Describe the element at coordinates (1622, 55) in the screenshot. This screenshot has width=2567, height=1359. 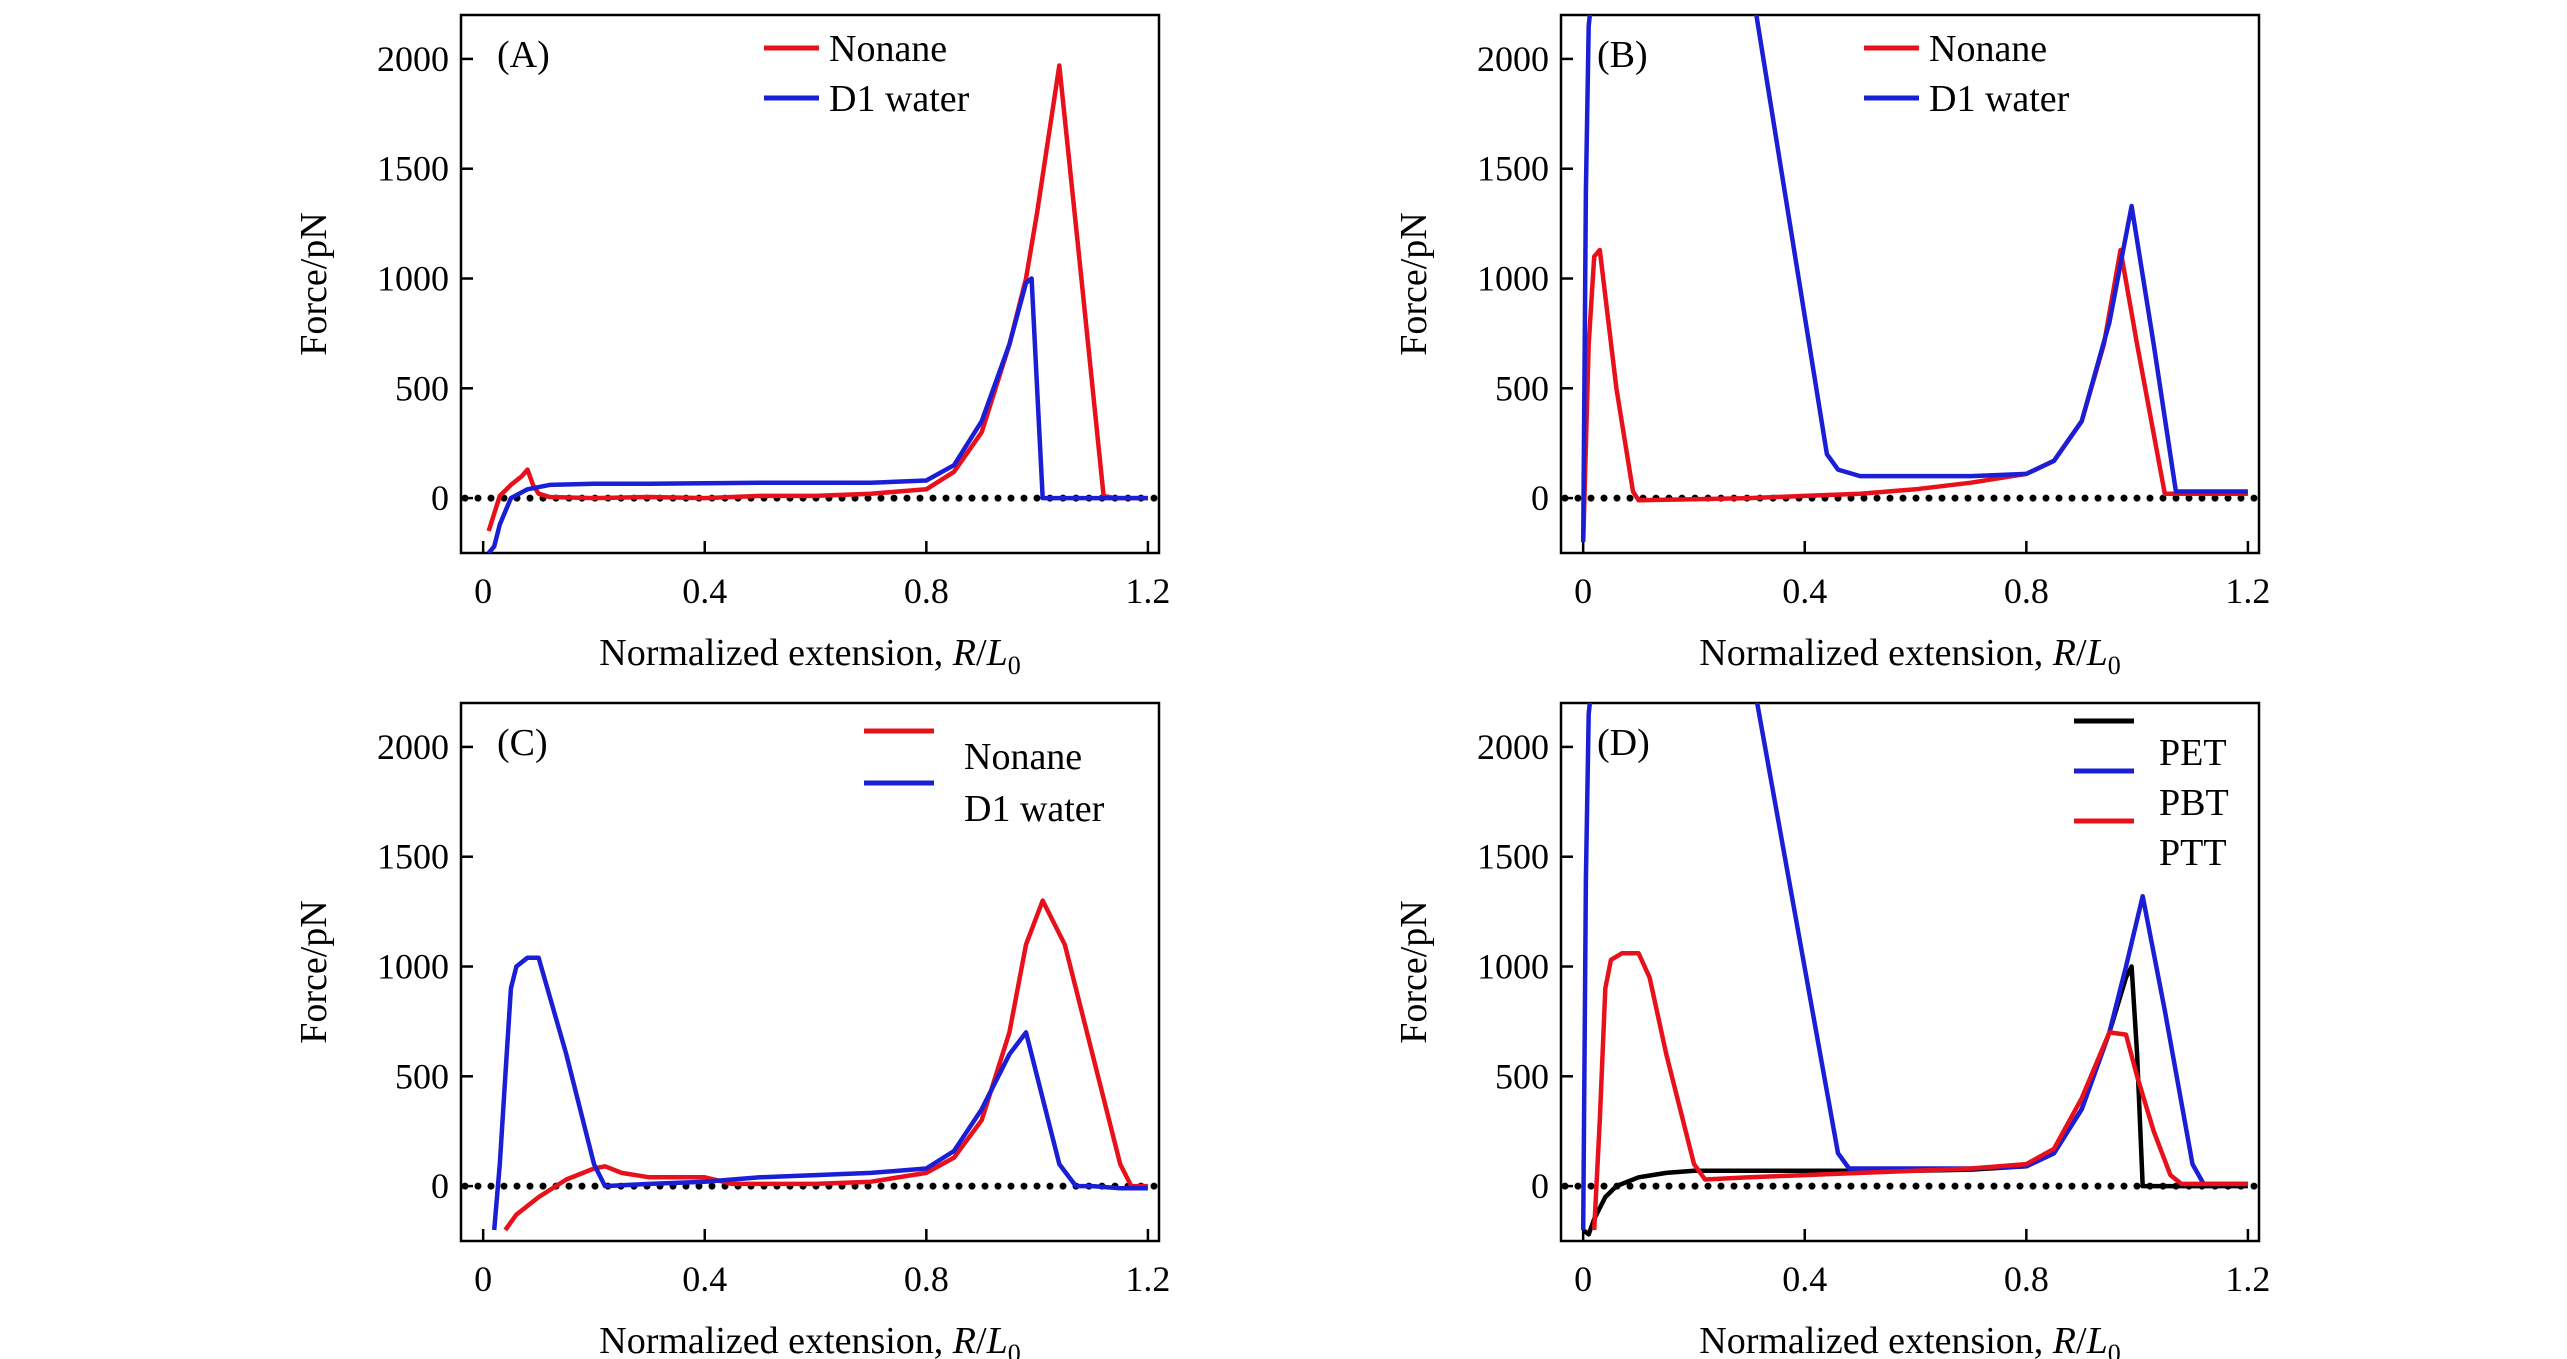
I see `panel-label: (B)` at that location.